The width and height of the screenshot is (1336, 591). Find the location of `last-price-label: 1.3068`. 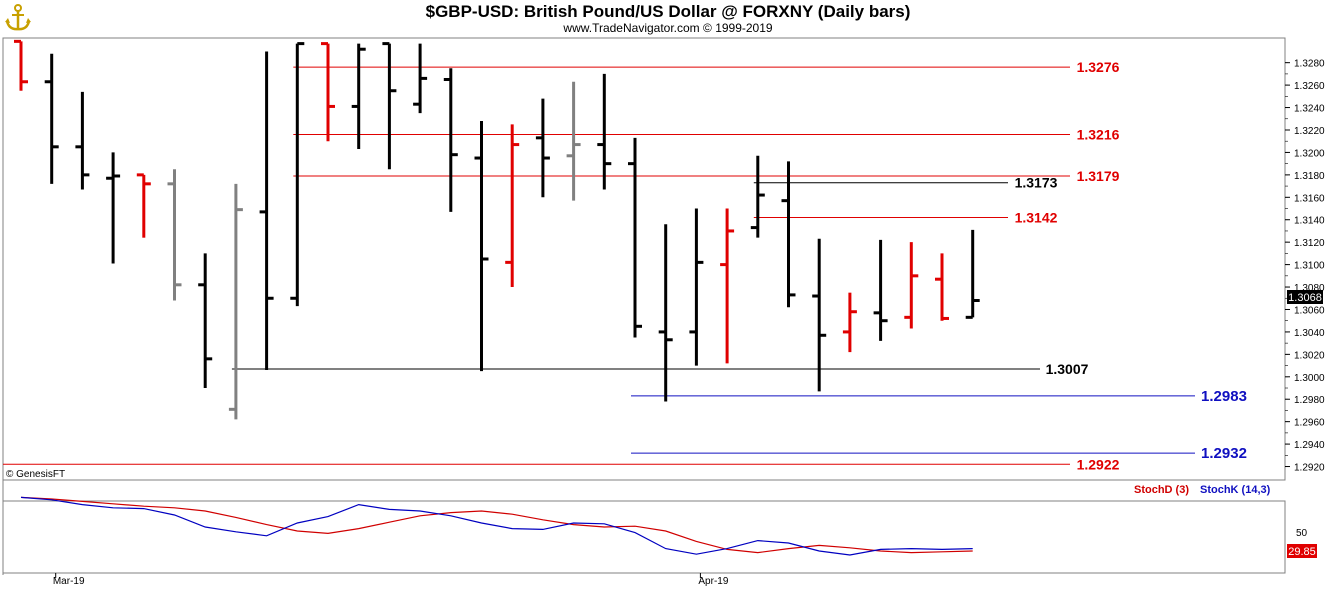

last-price-label: 1.3068 is located at coordinates (1305, 298).